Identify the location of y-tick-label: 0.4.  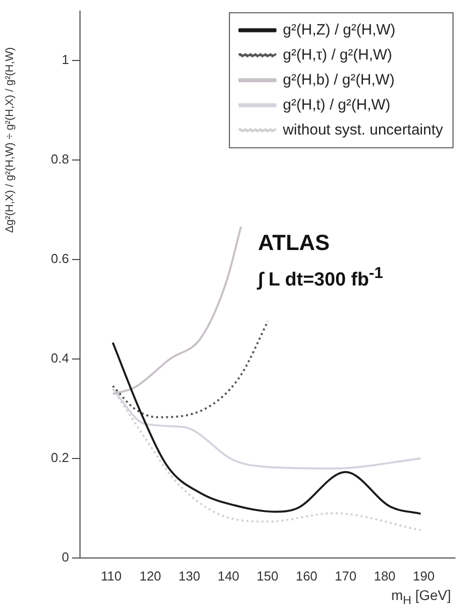
(59, 358).